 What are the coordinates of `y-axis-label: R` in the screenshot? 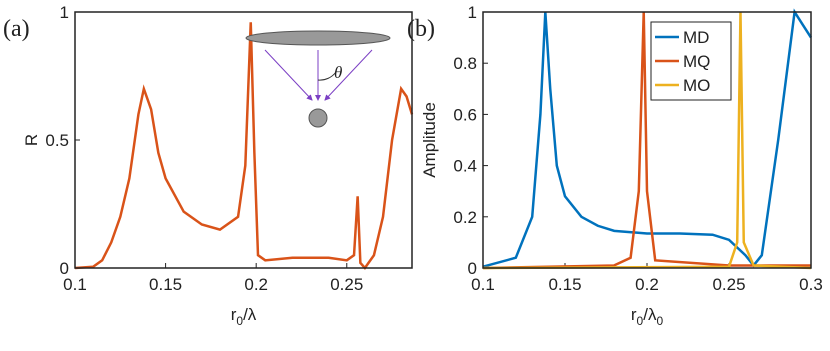 It's located at (31, 140).